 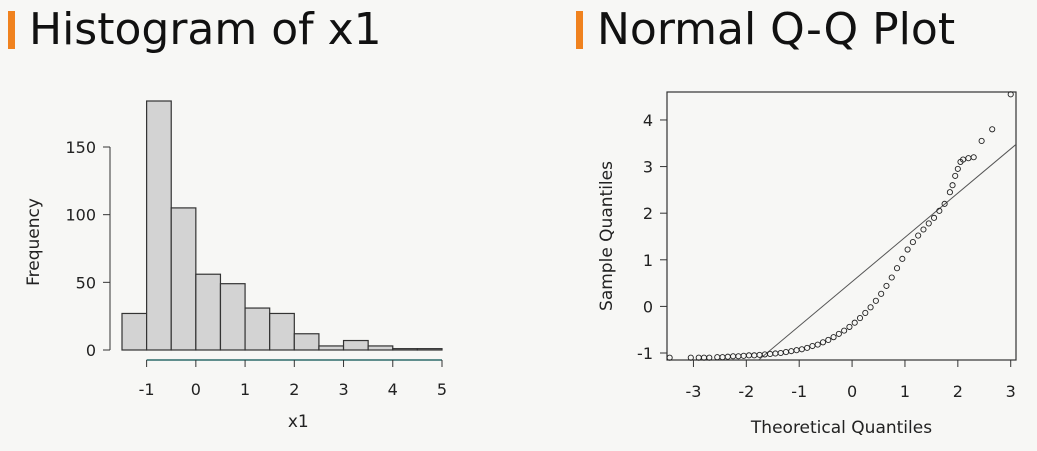 I want to click on x-tick-label: 5, so click(x=442, y=389).